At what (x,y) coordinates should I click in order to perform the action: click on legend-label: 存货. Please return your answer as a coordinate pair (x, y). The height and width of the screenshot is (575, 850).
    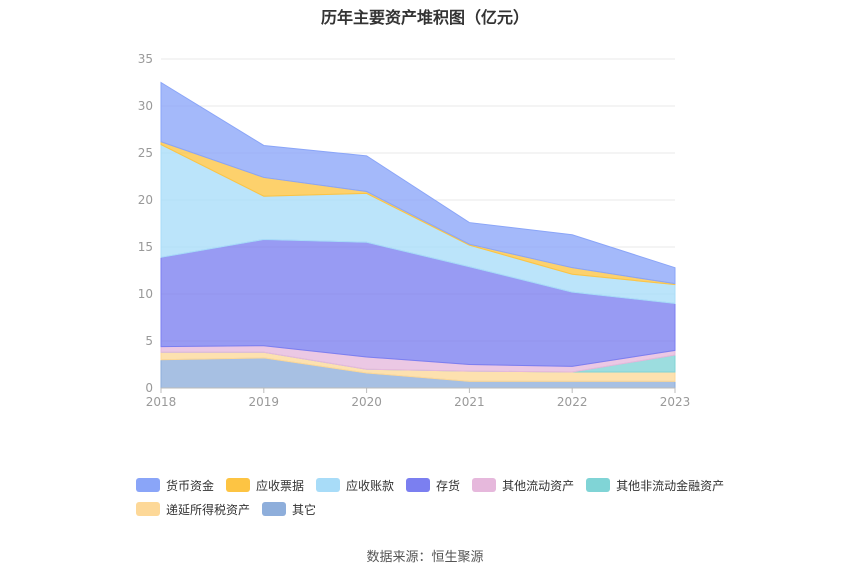
    Looking at the image, I should click on (448, 485).